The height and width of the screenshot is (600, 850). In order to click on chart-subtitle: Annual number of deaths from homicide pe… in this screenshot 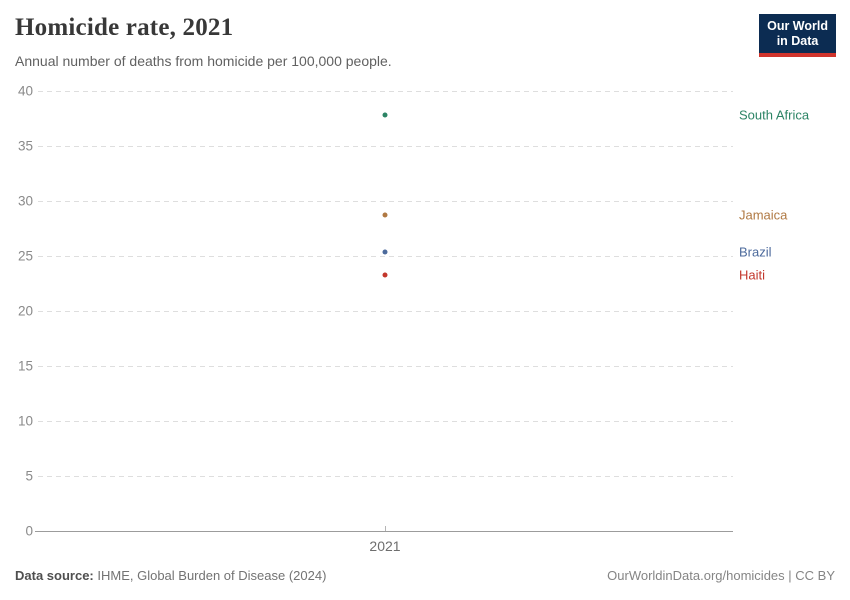, I will do `click(203, 61)`.